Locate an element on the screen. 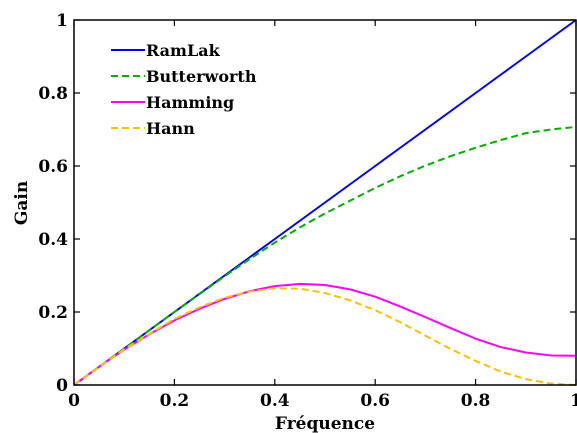  x-tick-label: 0 is located at coordinates (74, 401).